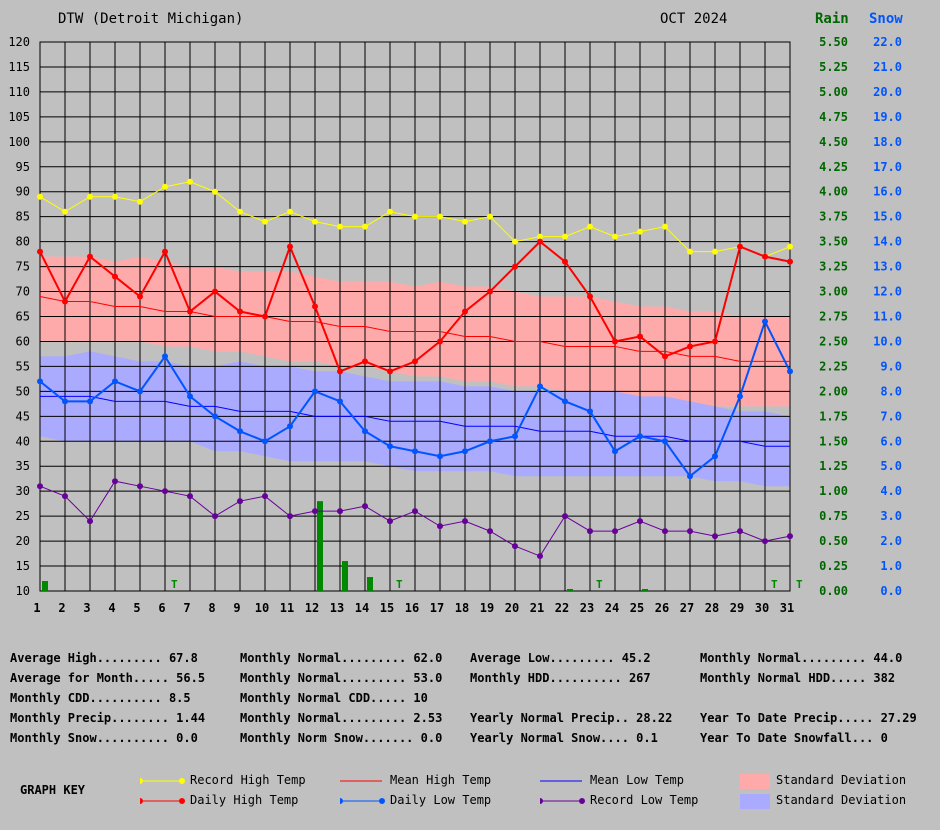  I want to click on day-tick-label: 25, so click(637, 608).